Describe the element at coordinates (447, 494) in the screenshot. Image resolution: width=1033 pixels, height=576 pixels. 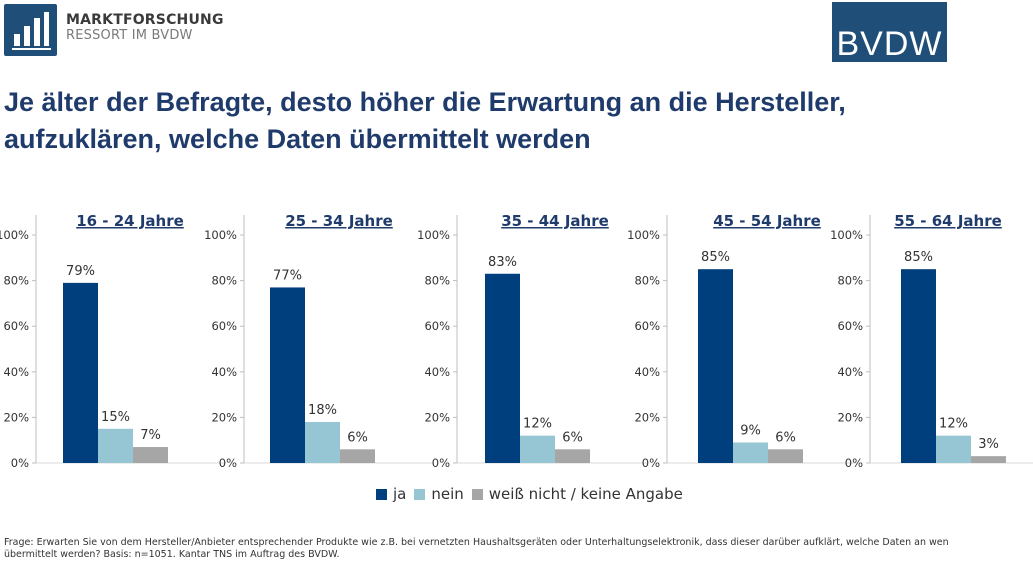
I see `legend-label-nein: nein` at that location.